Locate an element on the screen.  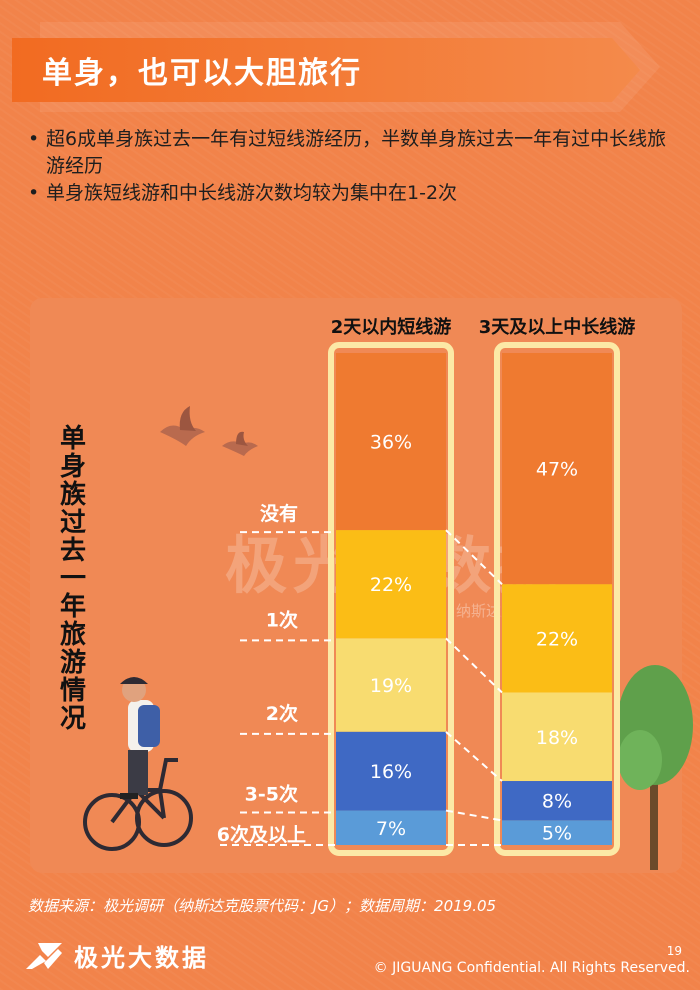
data-label: 8% is located at coordinates (557, 802).